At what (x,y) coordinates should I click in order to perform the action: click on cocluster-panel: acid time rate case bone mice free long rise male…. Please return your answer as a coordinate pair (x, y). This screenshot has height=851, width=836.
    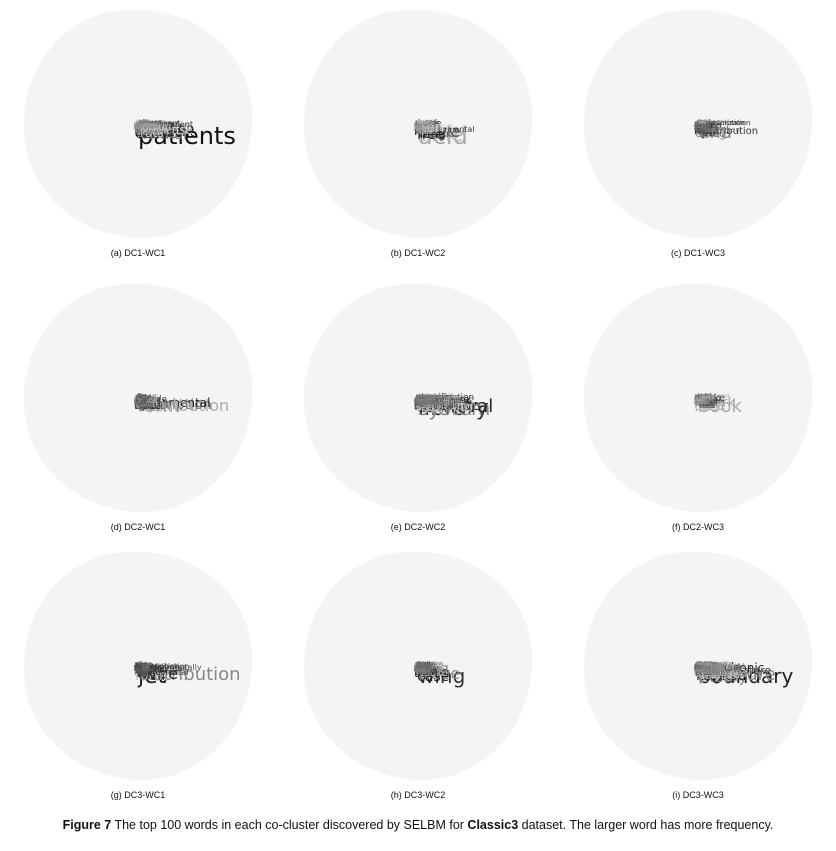
    Looking at the image, I should click on (418, 137).